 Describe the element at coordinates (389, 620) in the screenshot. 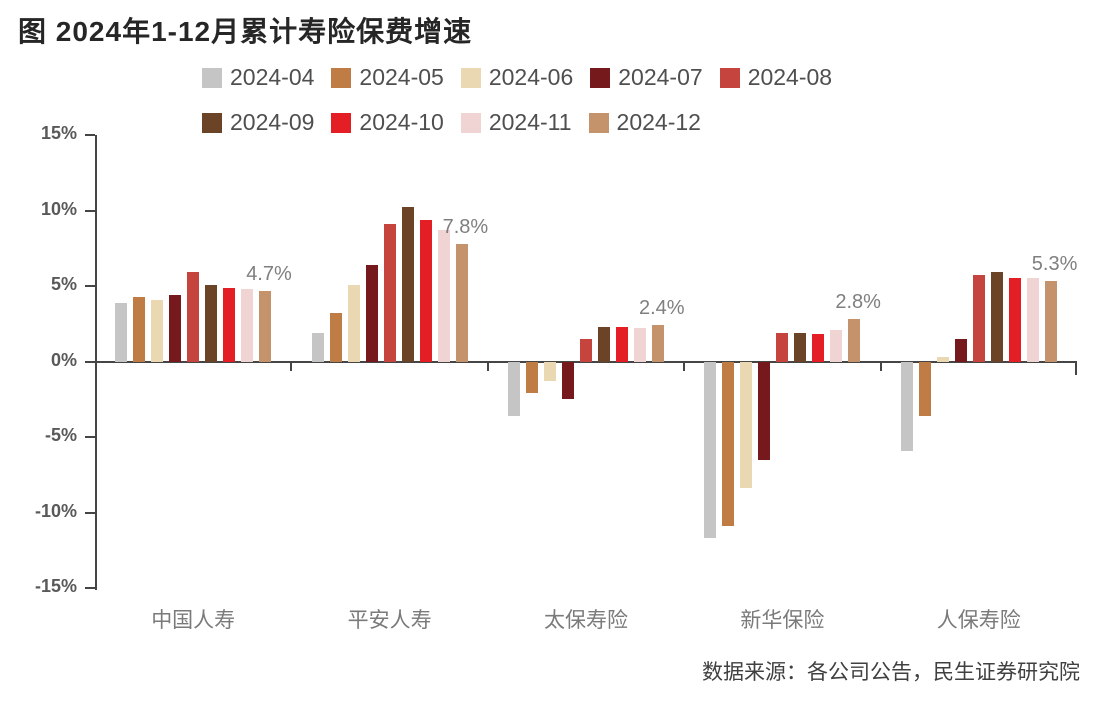

I see `x-axis-category-label: 平安人寿` at that location.